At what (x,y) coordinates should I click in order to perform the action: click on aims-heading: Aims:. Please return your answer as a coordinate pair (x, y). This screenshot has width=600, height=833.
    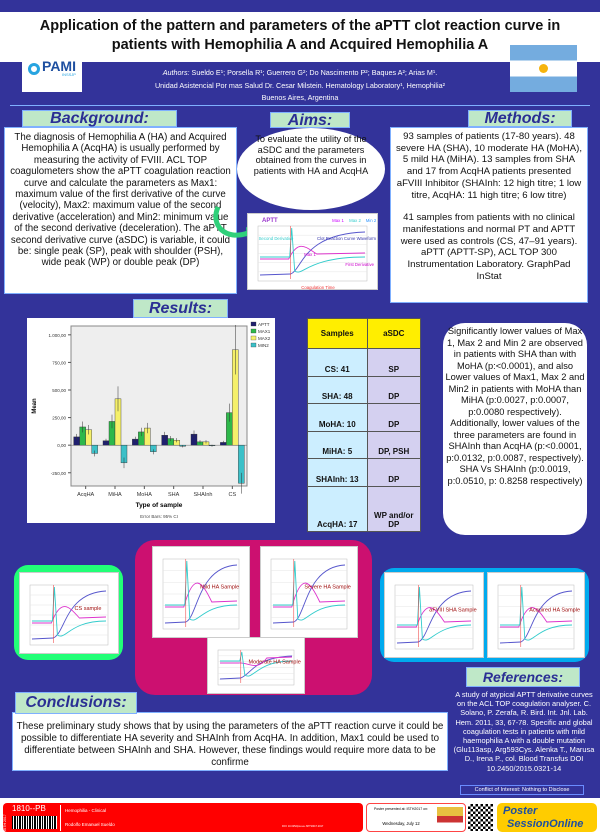
    Looking at the image, I should click on (310, 120).